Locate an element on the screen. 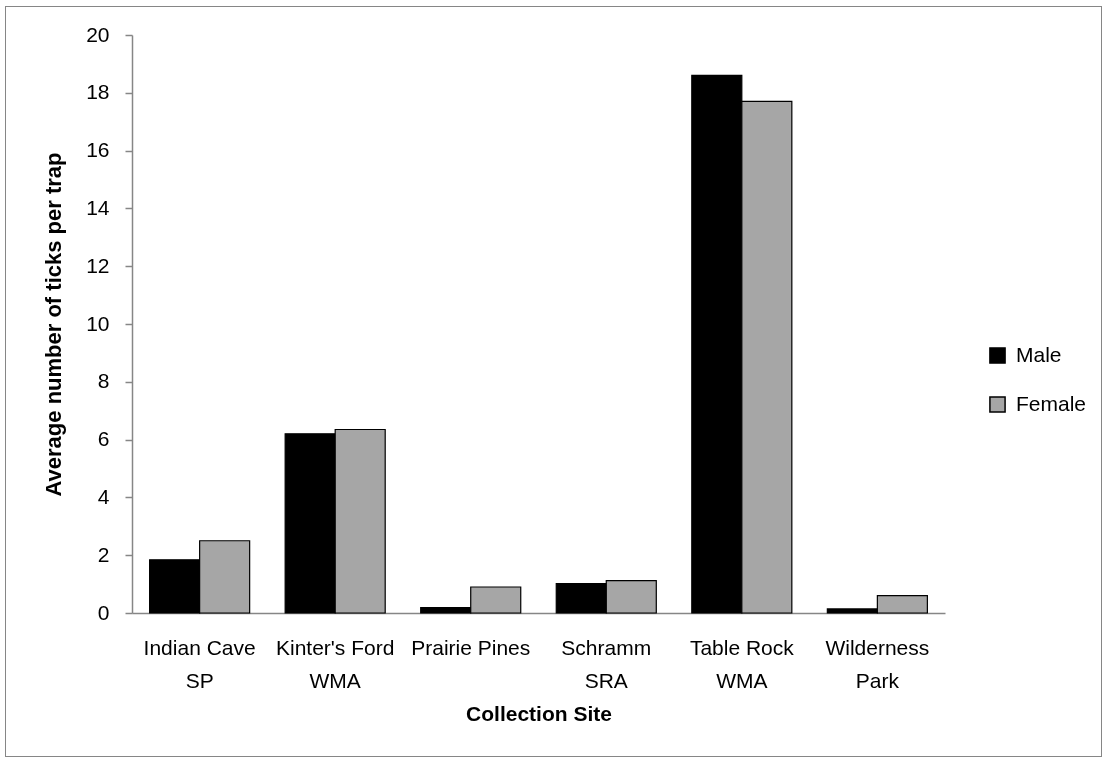 The width and height of the screenshot is (1109, 763). y-tick-label: 2 is located at coordinates (103, 554).